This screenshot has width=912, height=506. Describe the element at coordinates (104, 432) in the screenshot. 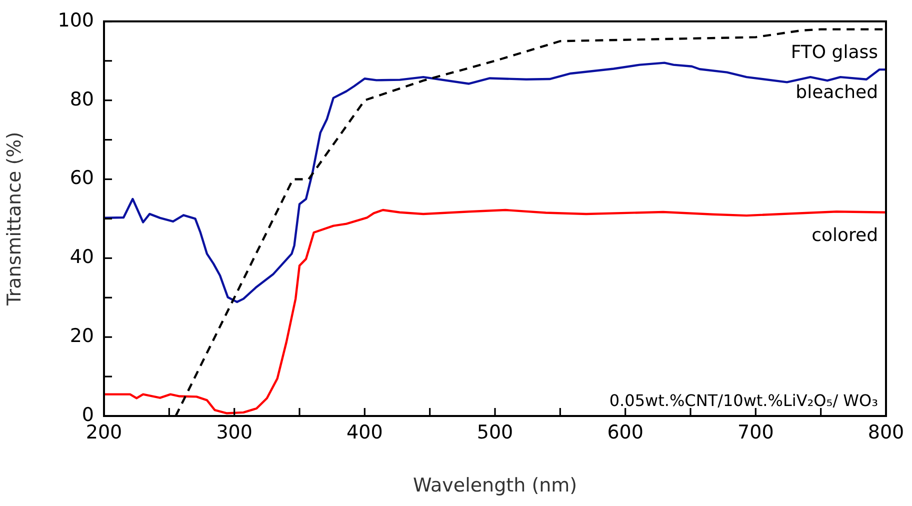

I see `x-tick-label: 200` at that location.